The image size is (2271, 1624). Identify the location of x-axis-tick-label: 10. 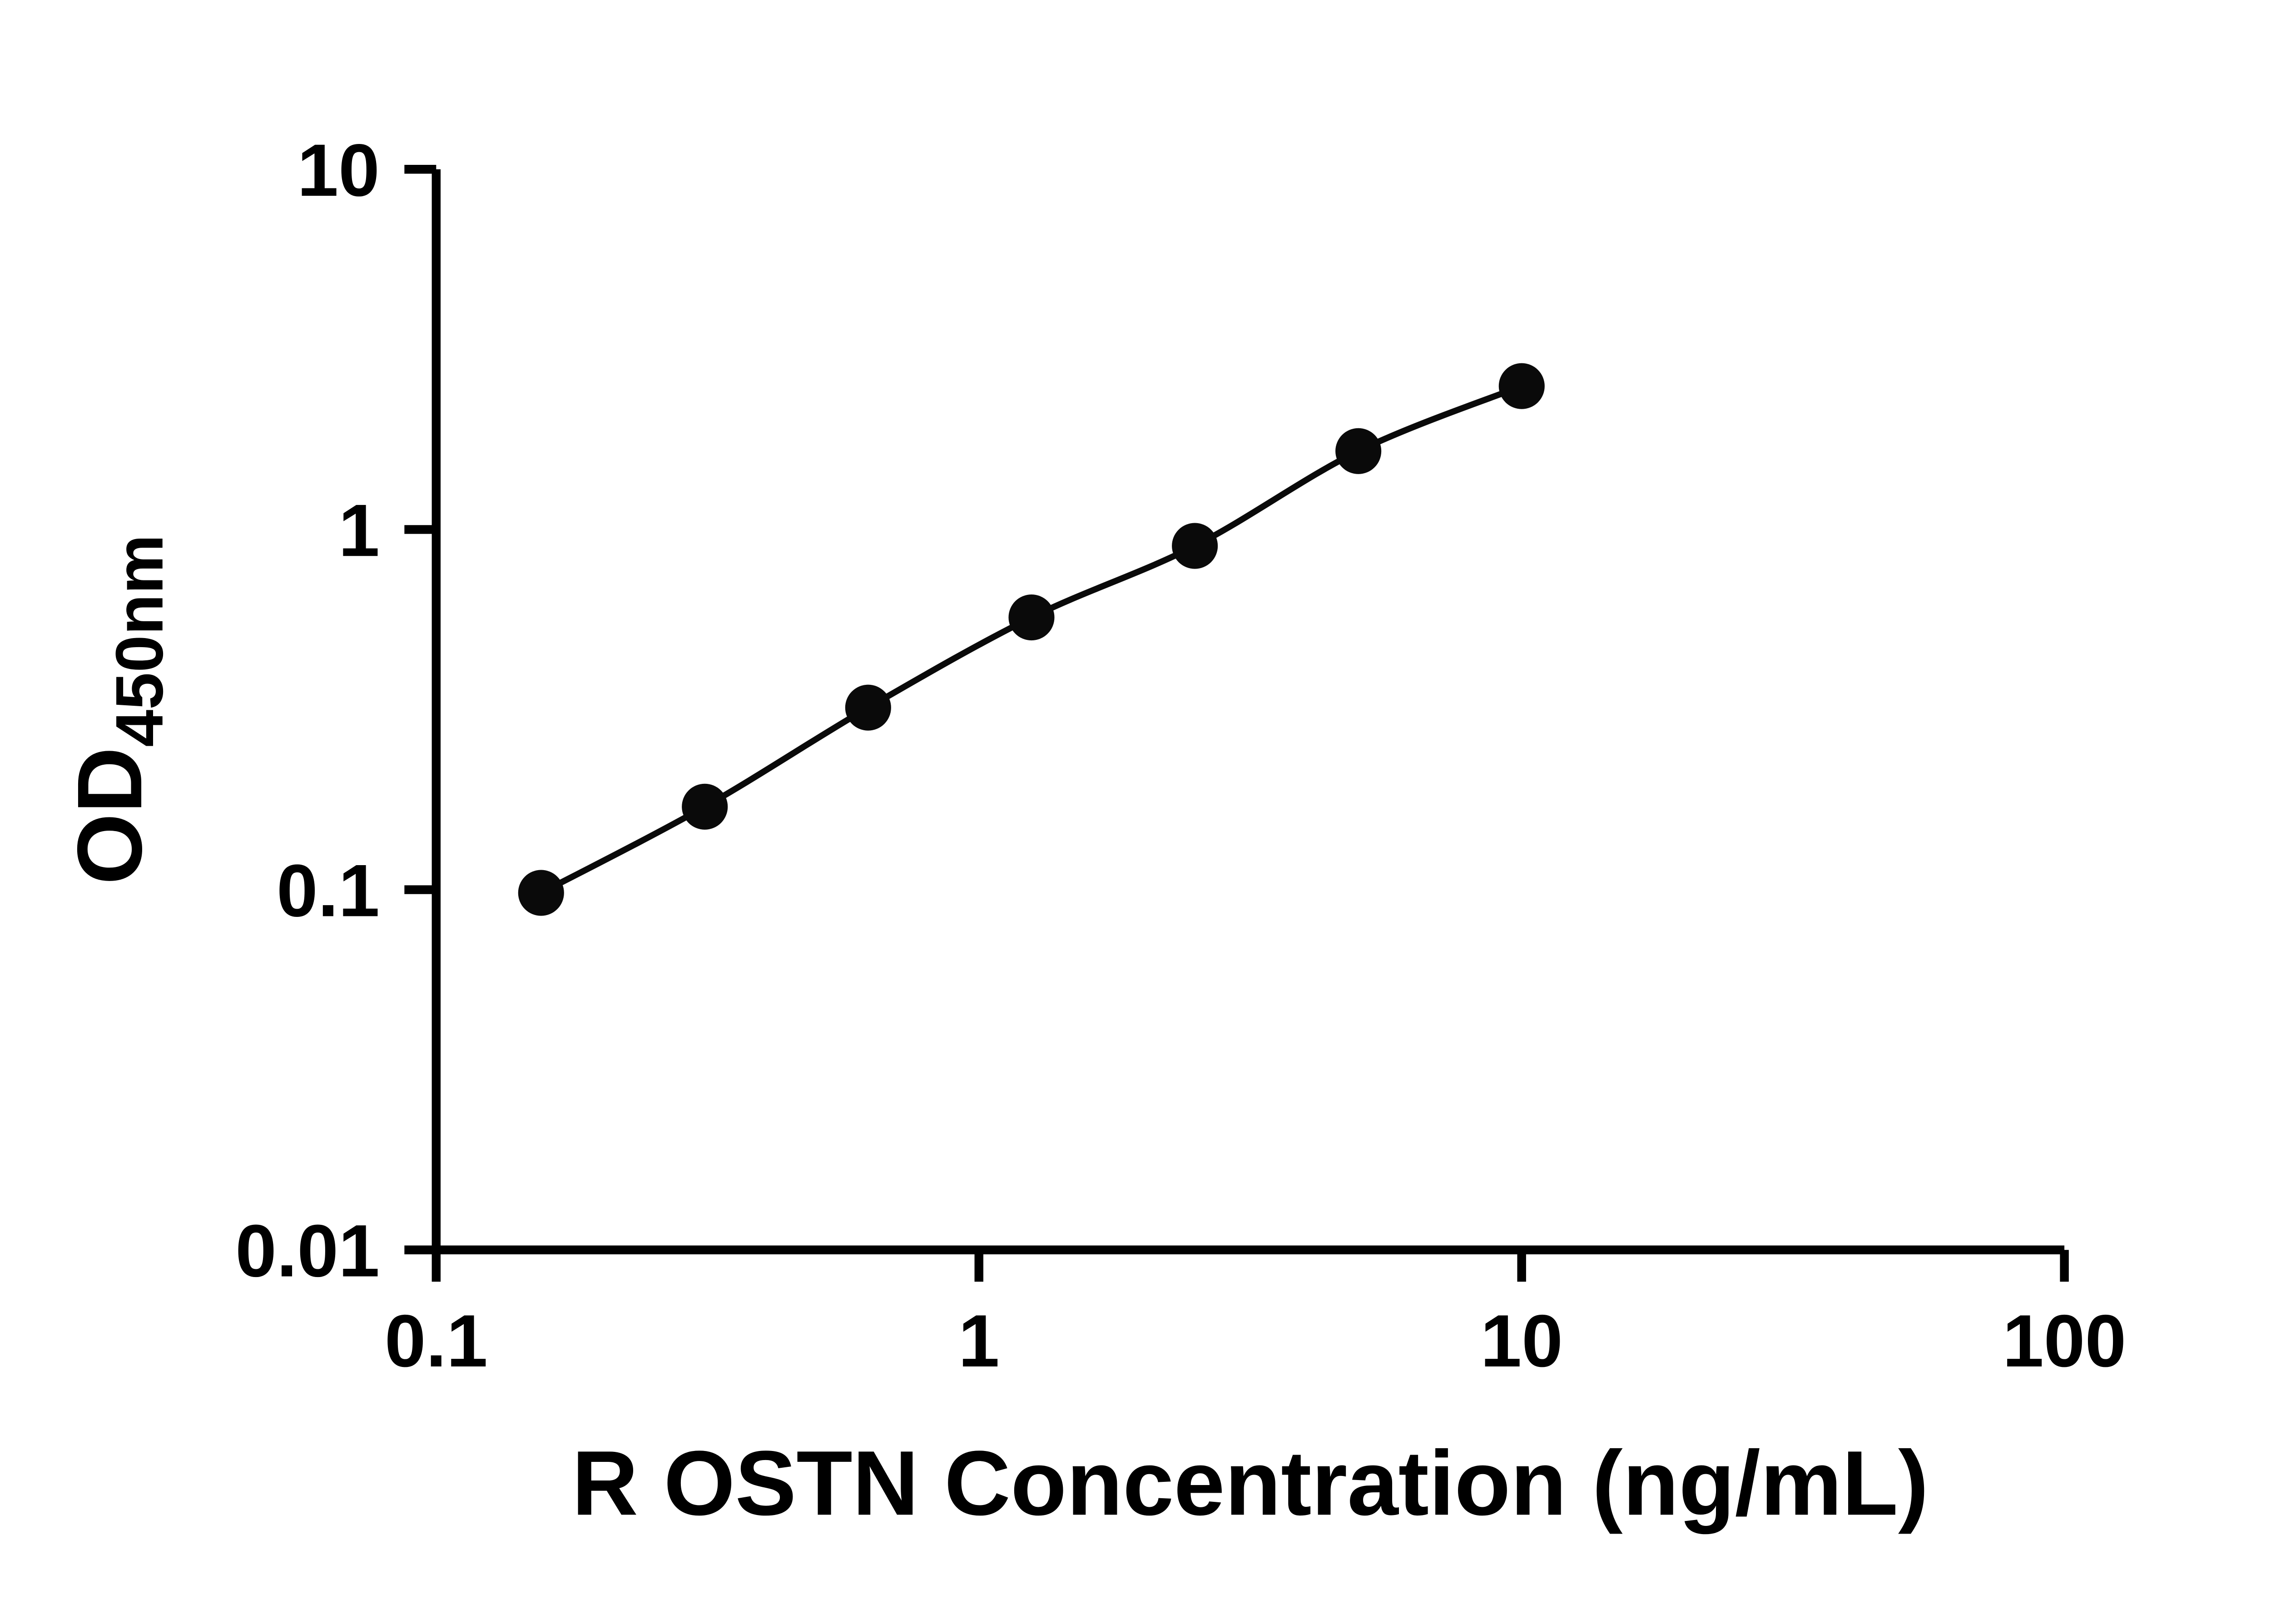
(1521, 1340).